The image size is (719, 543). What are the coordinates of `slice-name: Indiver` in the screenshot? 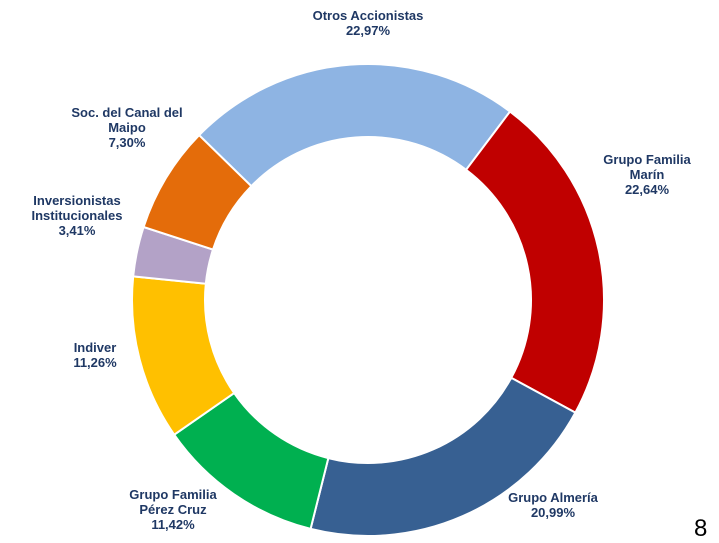 It's located at (95, 347).